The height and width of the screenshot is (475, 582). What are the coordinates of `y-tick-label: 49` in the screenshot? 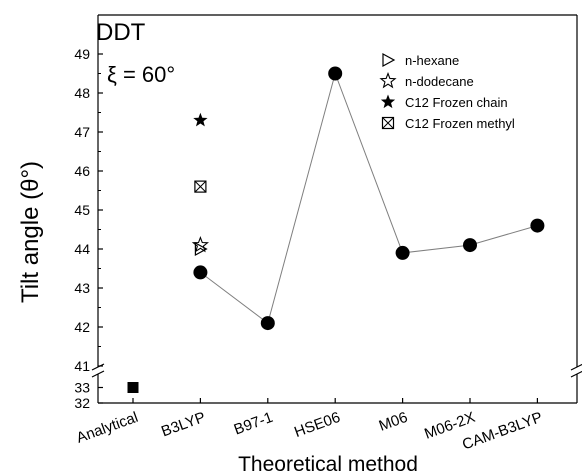 It's located at (82, 54).